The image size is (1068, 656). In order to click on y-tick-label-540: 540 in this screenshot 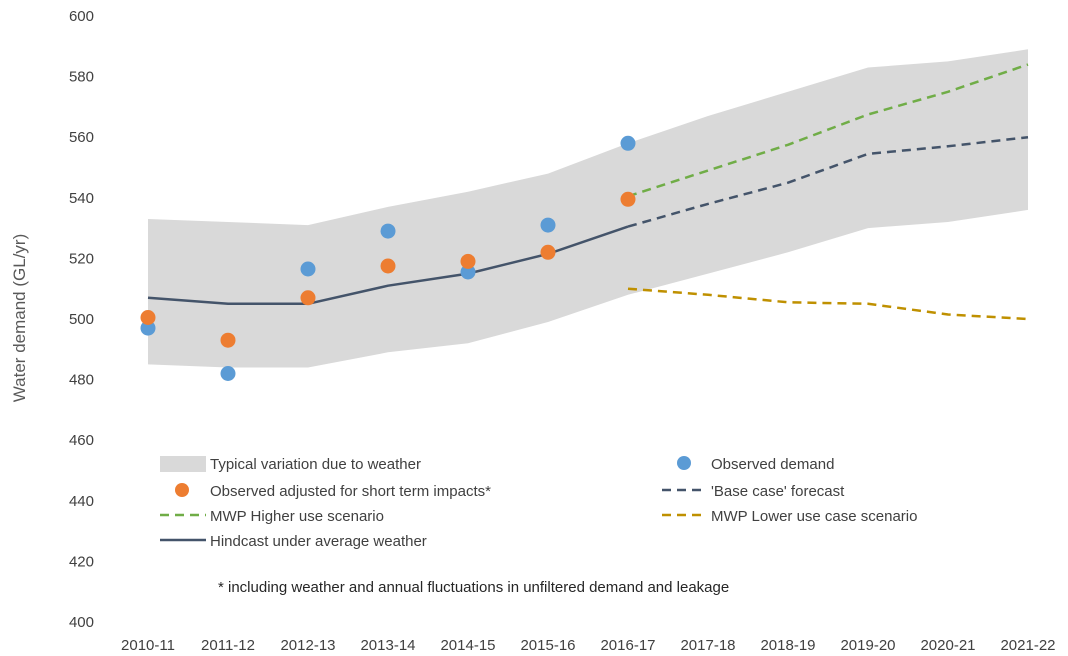, I will do `click(81, 198)`.